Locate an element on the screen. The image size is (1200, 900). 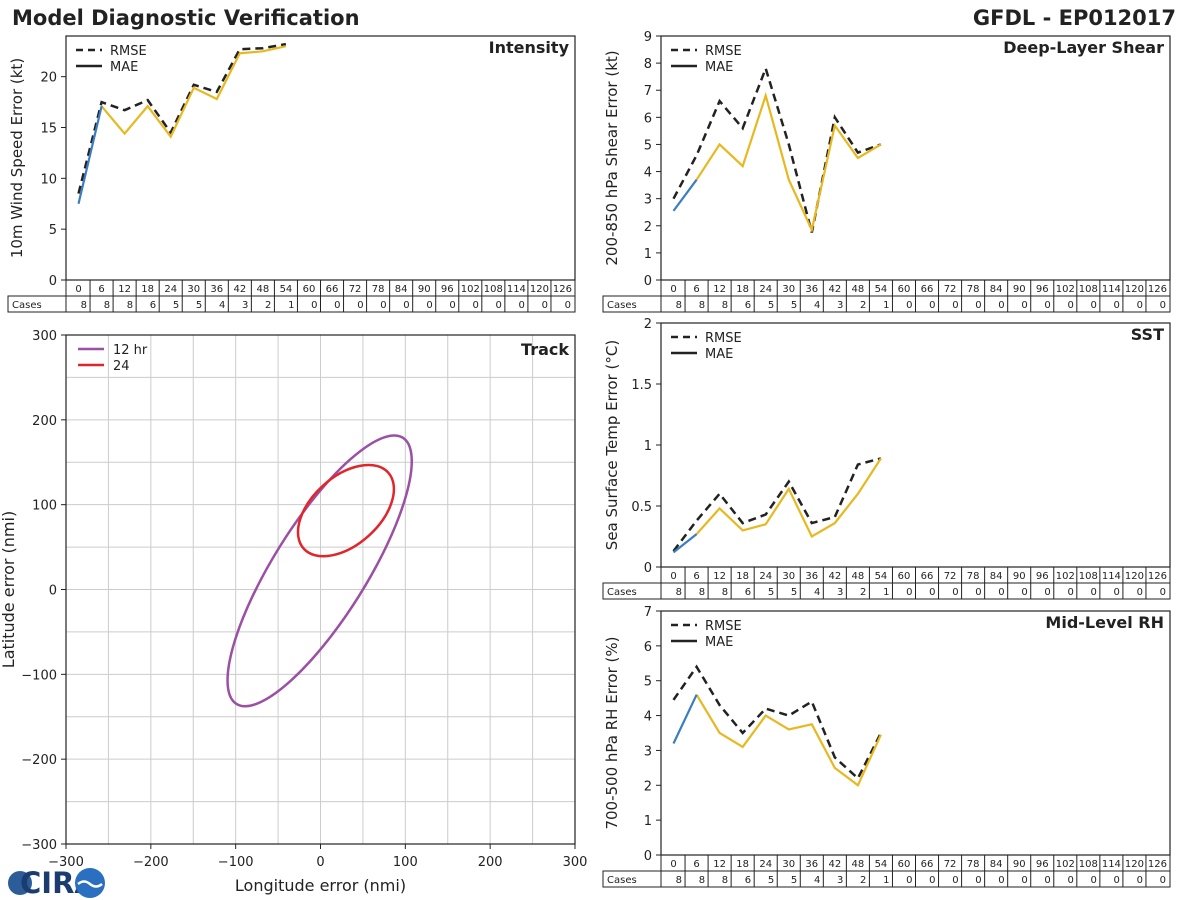
cases-label: Cases is located at coordinates (622, 592).